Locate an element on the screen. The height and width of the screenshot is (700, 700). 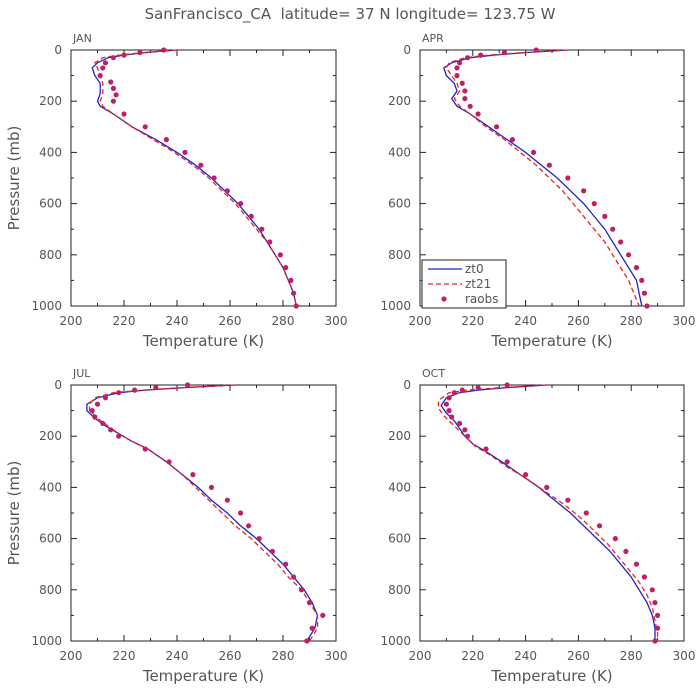
y-tick-label: 0 is located at coordinates (407, 50).